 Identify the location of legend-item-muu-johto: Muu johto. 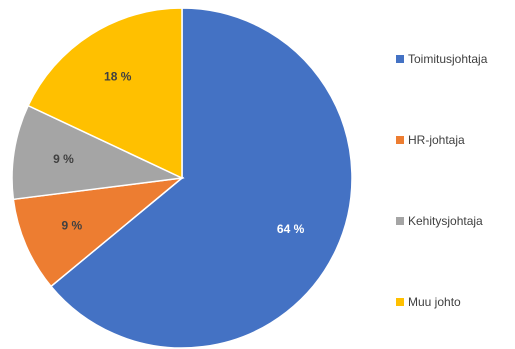
(428, 302).